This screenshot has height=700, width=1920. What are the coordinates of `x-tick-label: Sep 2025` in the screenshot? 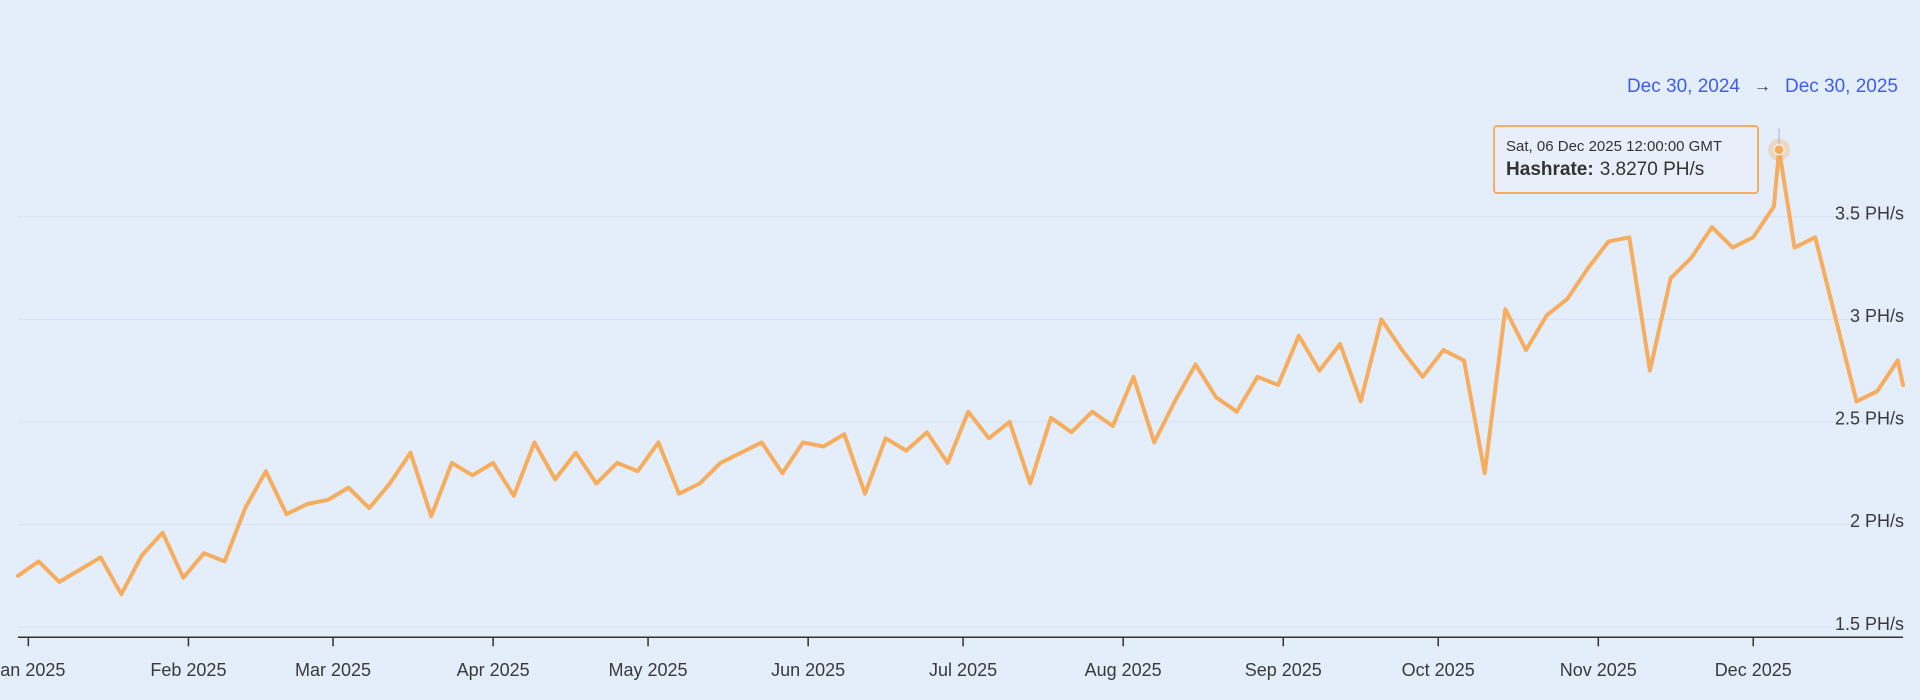 It's located at (1283, 670).